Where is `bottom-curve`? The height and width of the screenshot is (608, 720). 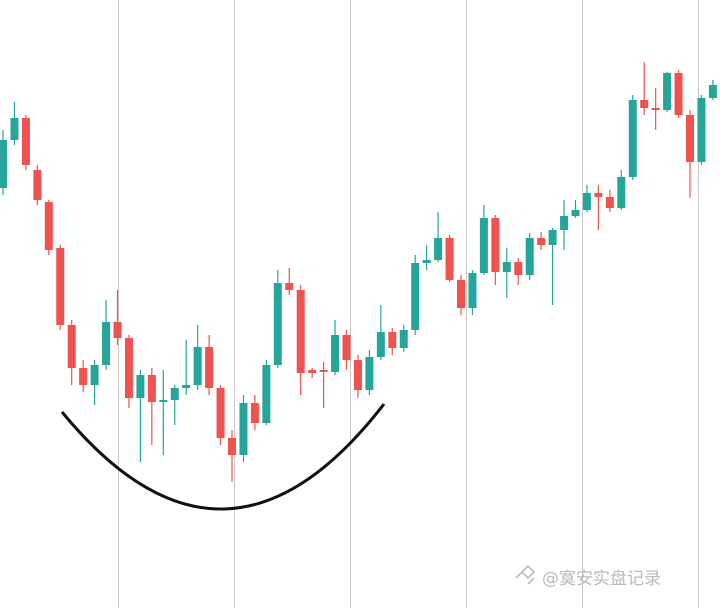
bottom-curve is located at coordinates (223, 457).